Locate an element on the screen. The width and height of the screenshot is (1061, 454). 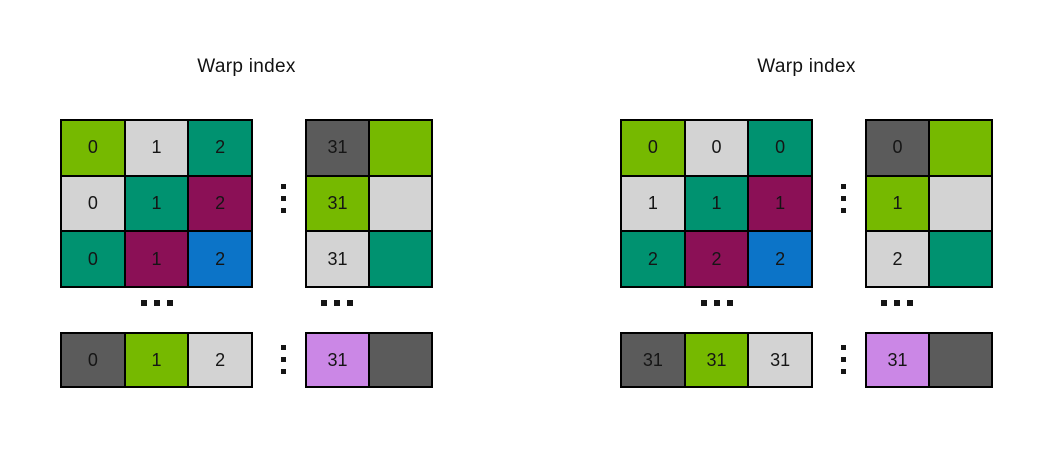
warp-bottom-row: 31 31 31 is located at coordinates (716, 360).